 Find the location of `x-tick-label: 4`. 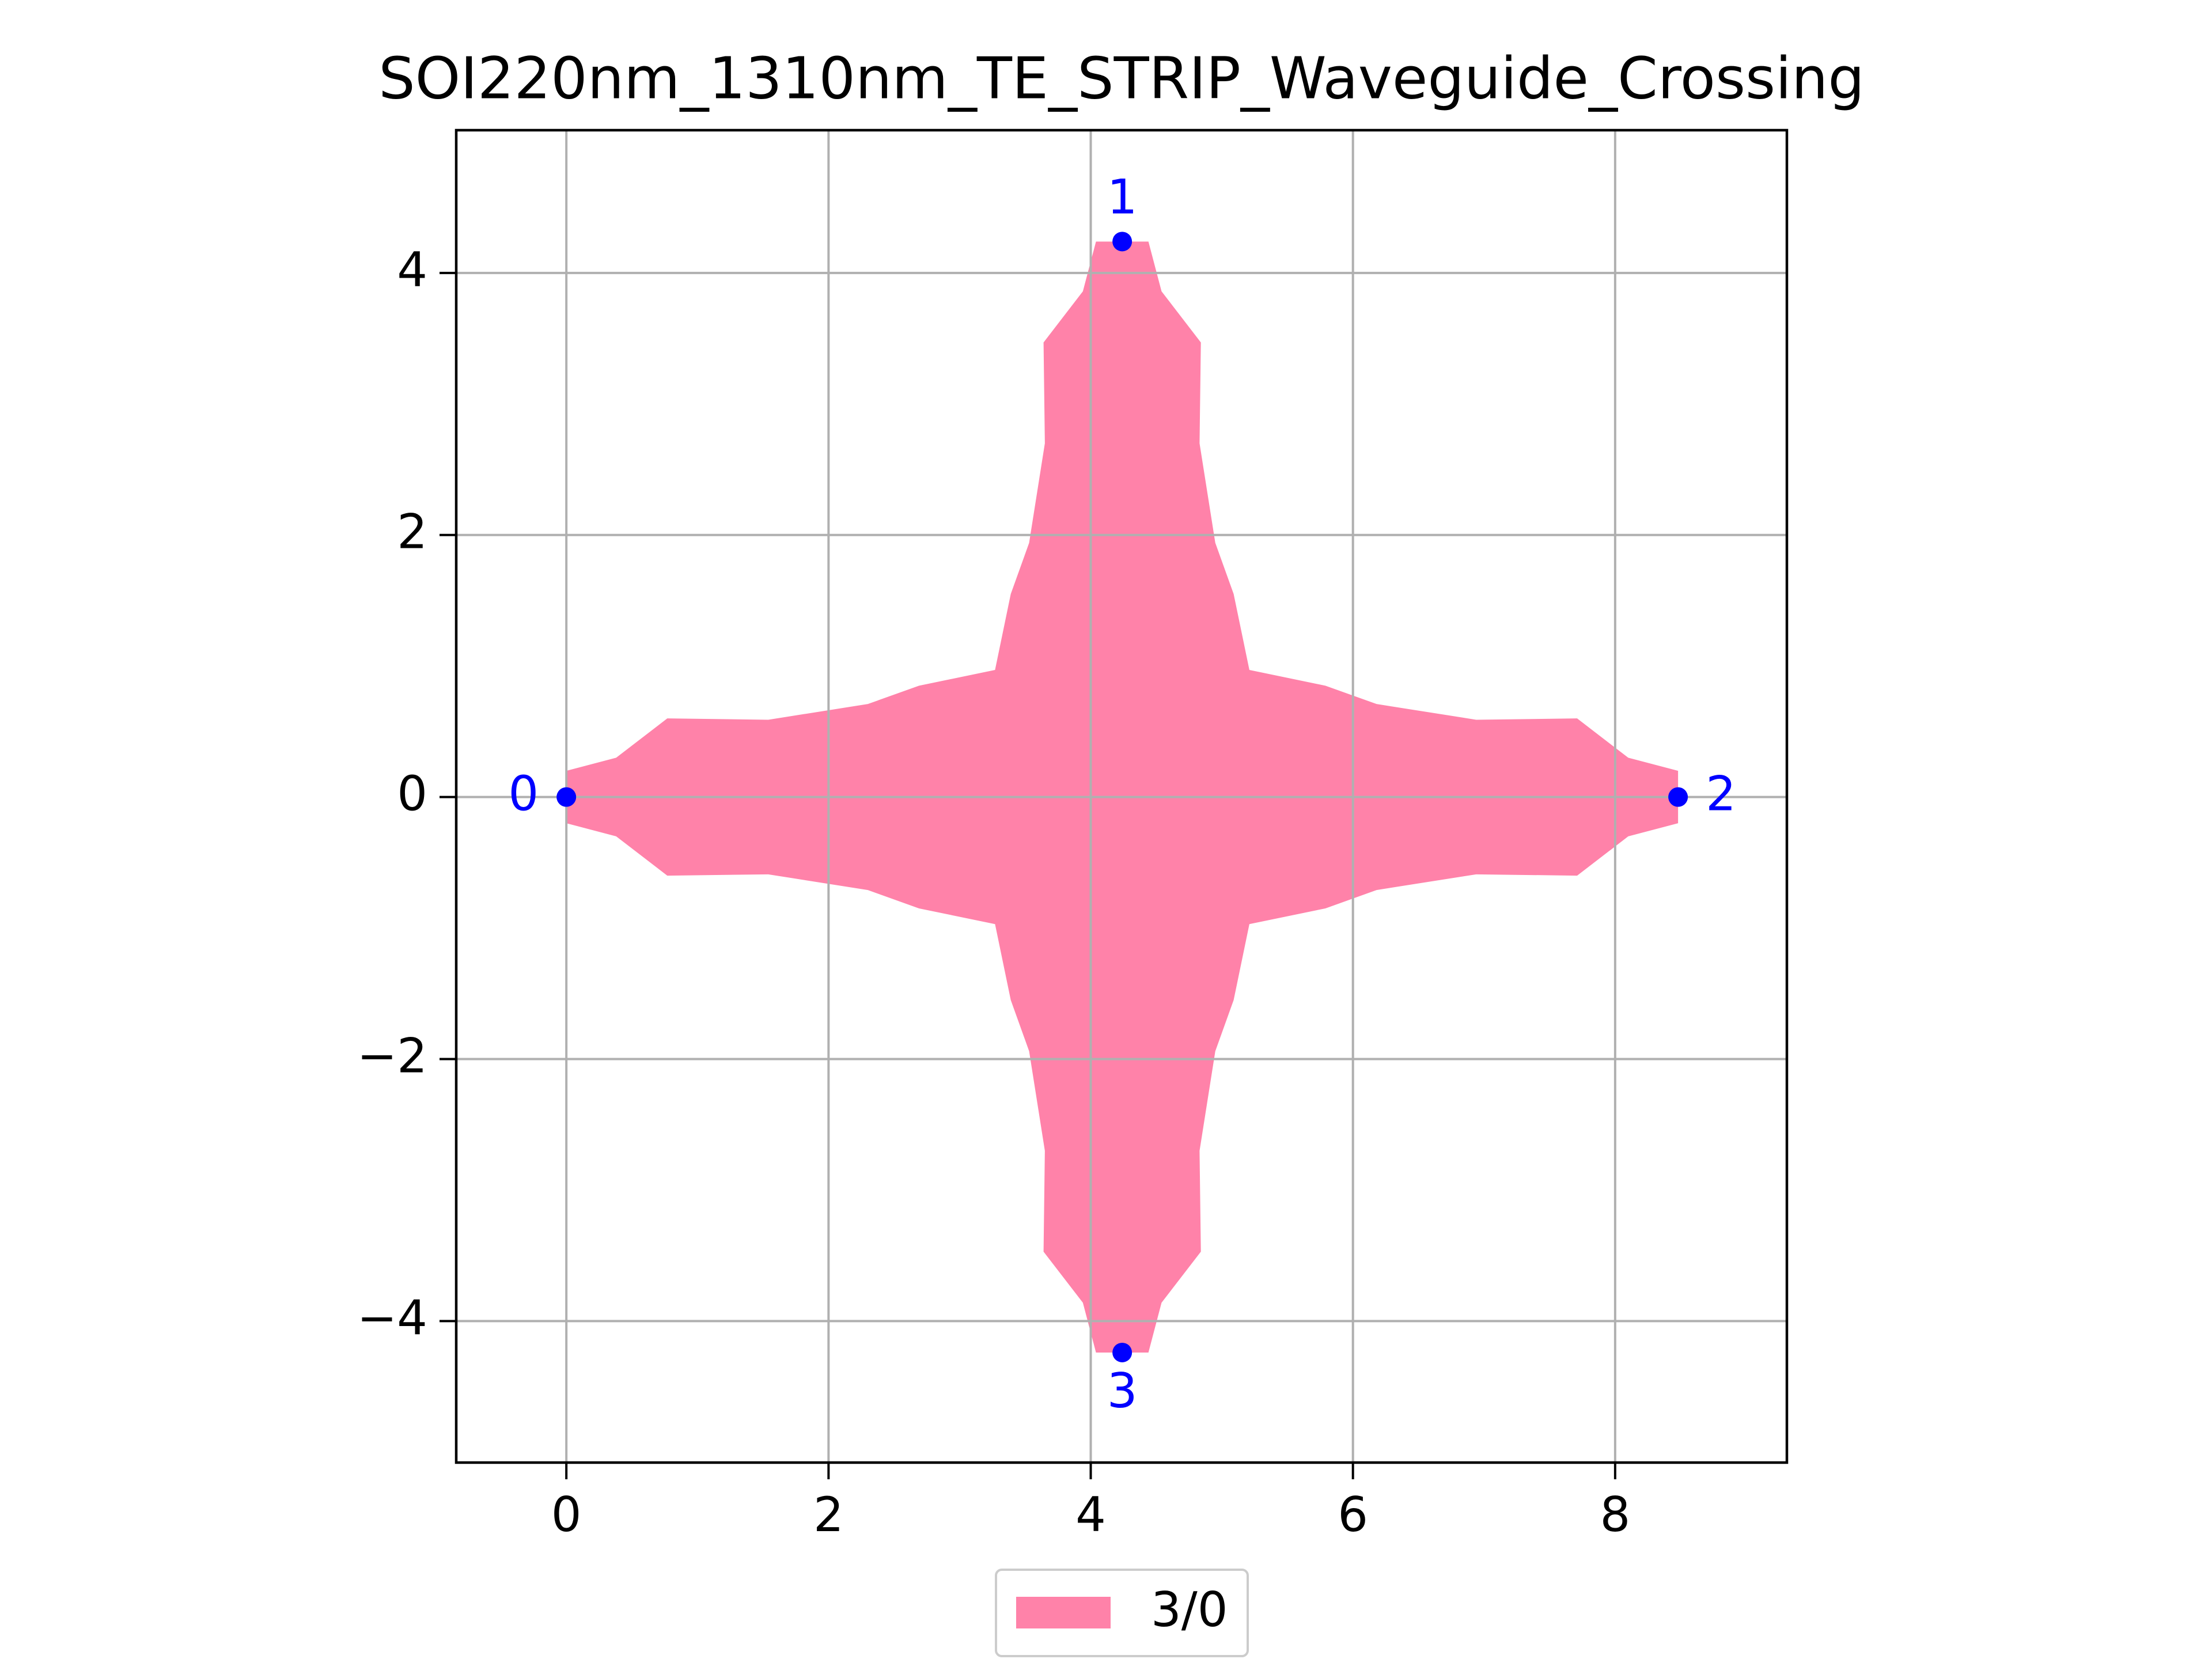

x-tick-label: 4 is located at coordinates (1090, 1515).